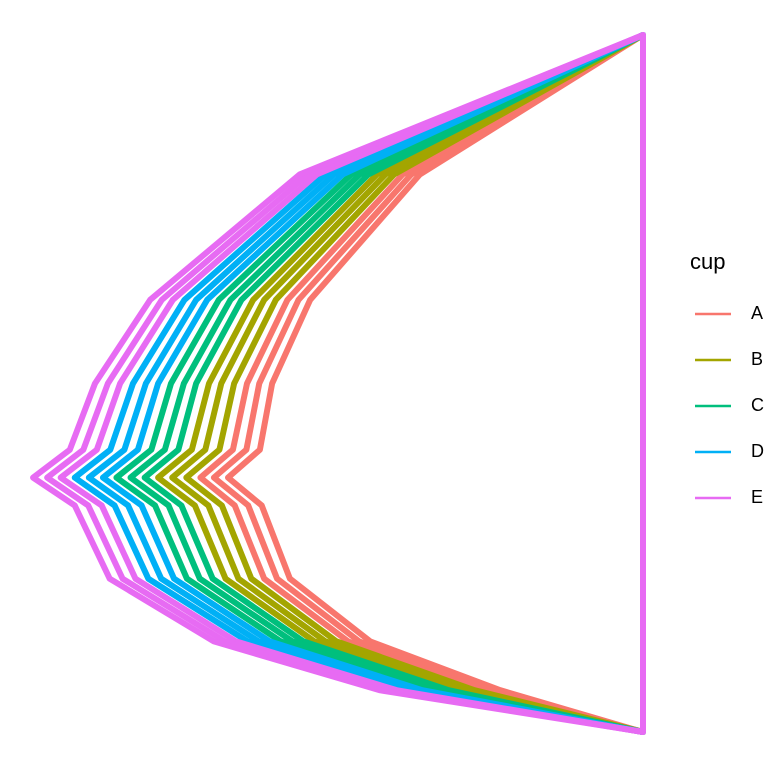 This screenshot has width=768, height=768. What do you see at coordinates (707, 261) in the screenshot?
I see `legend-title: cup` at bounding box center [707, 261].